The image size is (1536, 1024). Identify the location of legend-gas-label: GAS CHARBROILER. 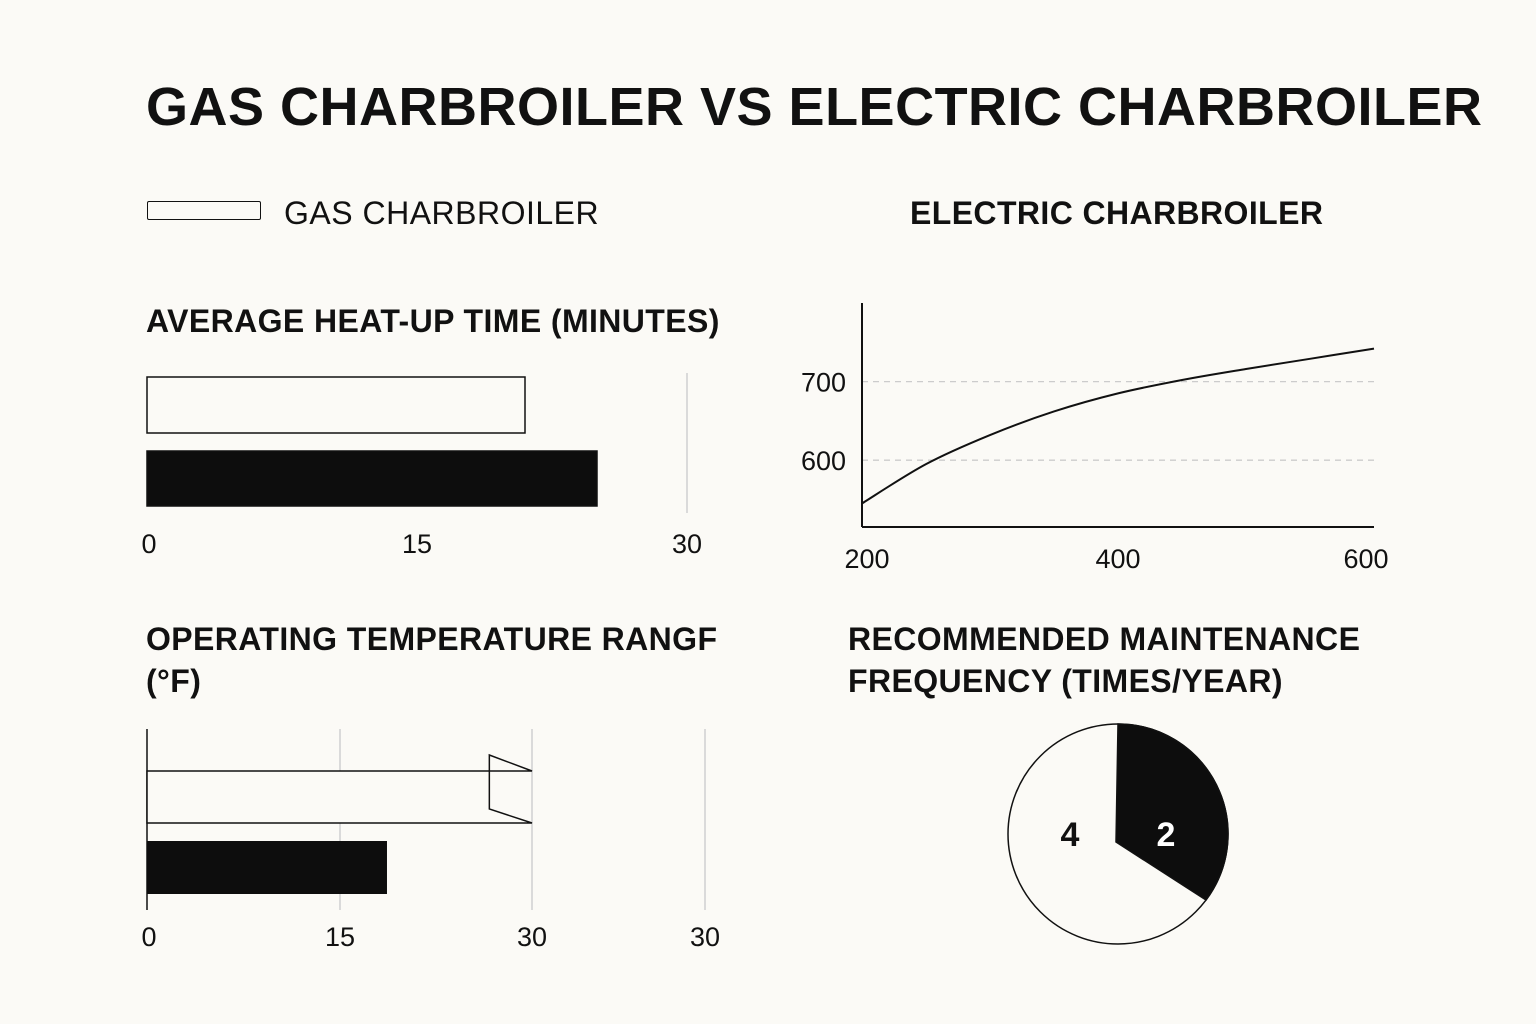
(442, 213).